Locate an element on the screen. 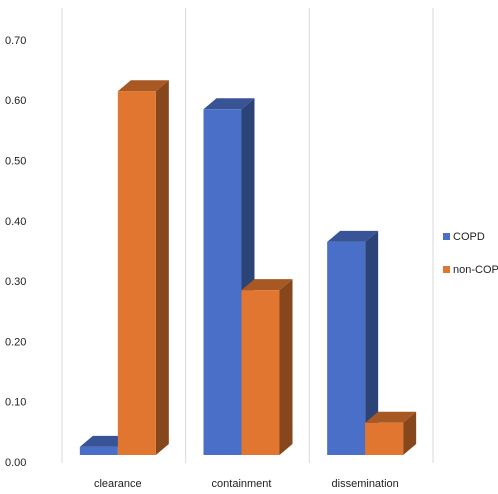 This screenshot has height=494, width=498. y-tick-label: 0.30 is located at coordinates (15, 282).